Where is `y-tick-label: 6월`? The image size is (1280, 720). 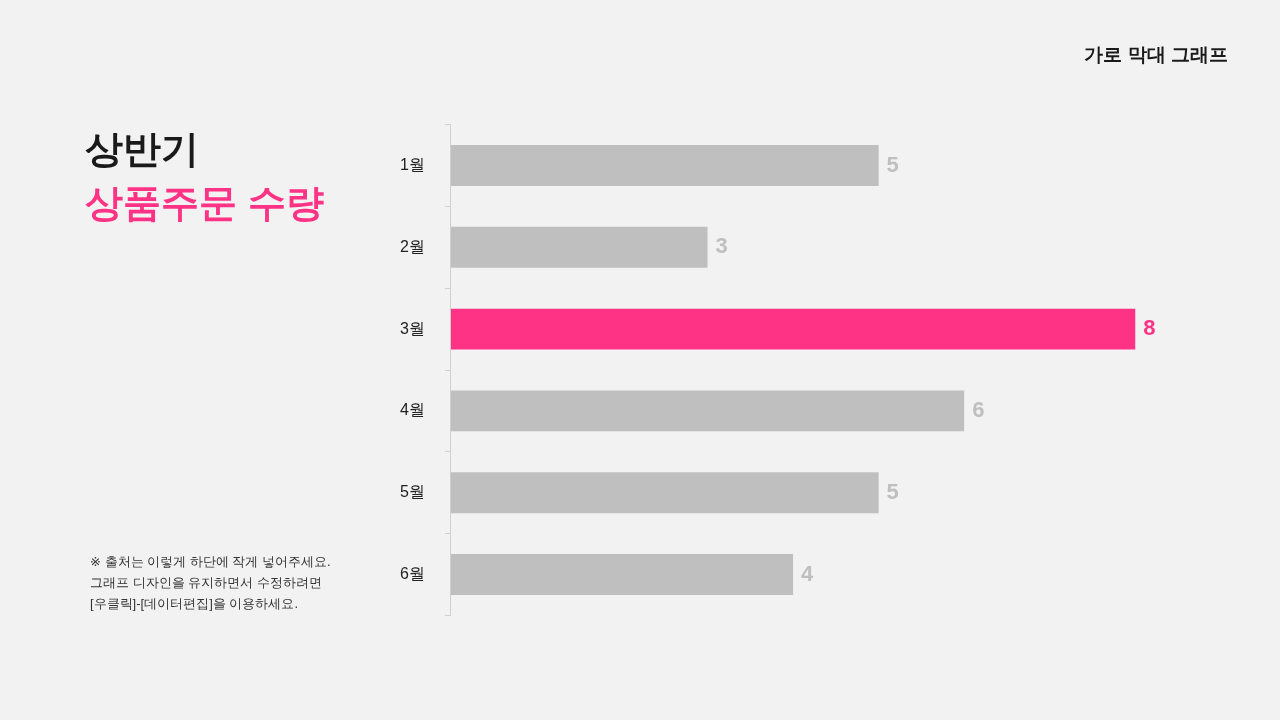 y-tick-label: 6월 is located at coordinates (412, 573).